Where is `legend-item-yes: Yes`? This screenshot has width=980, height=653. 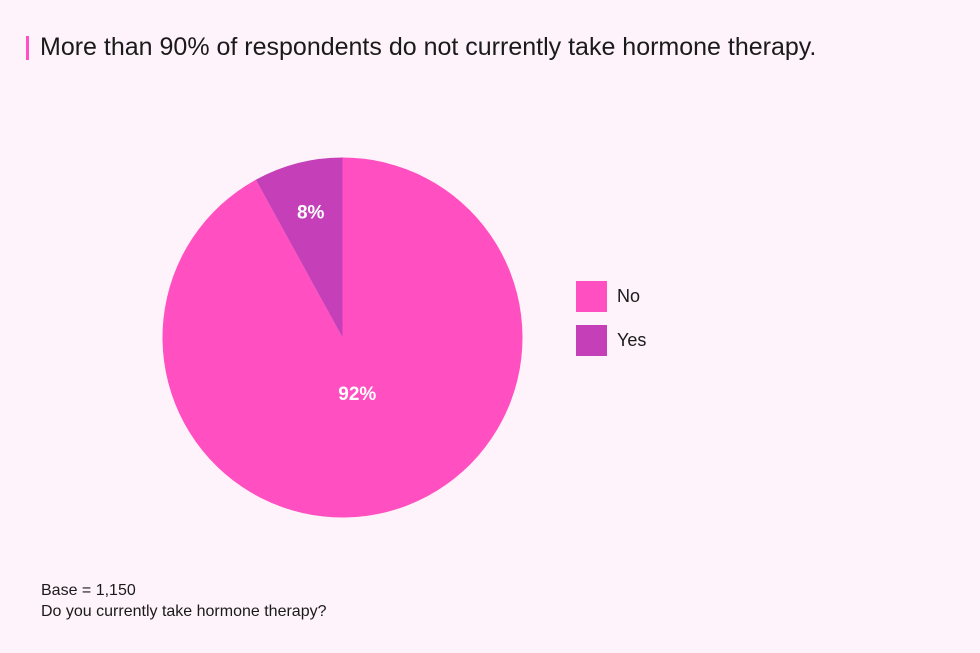
legend-item-yes: Yes is located at coordinates (611, 340).